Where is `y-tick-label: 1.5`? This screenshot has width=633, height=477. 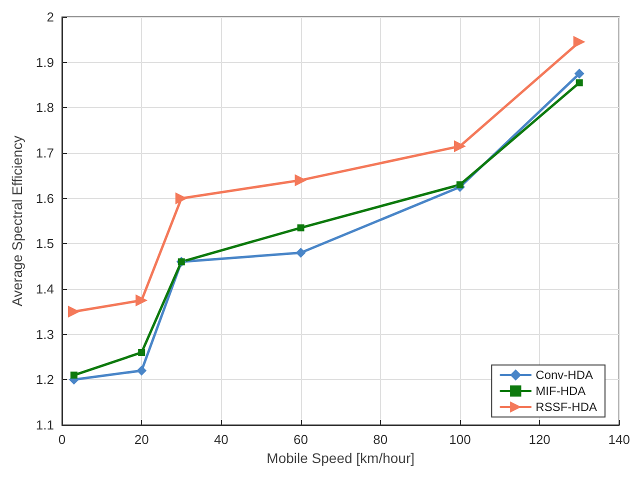
y-tick-label: 1.5 is located at coordinates (45, 244).